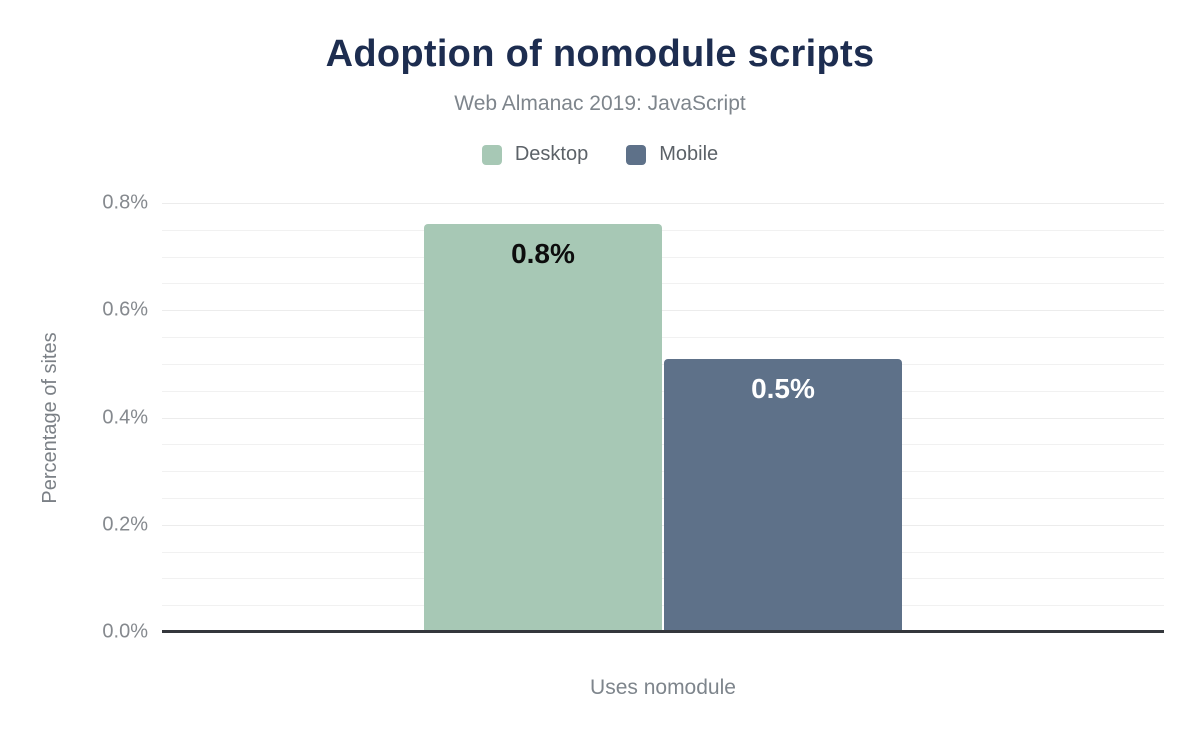  I want to click on chart-subtitle: Web Almanac 2019: JavaScript, so click(600, 103).